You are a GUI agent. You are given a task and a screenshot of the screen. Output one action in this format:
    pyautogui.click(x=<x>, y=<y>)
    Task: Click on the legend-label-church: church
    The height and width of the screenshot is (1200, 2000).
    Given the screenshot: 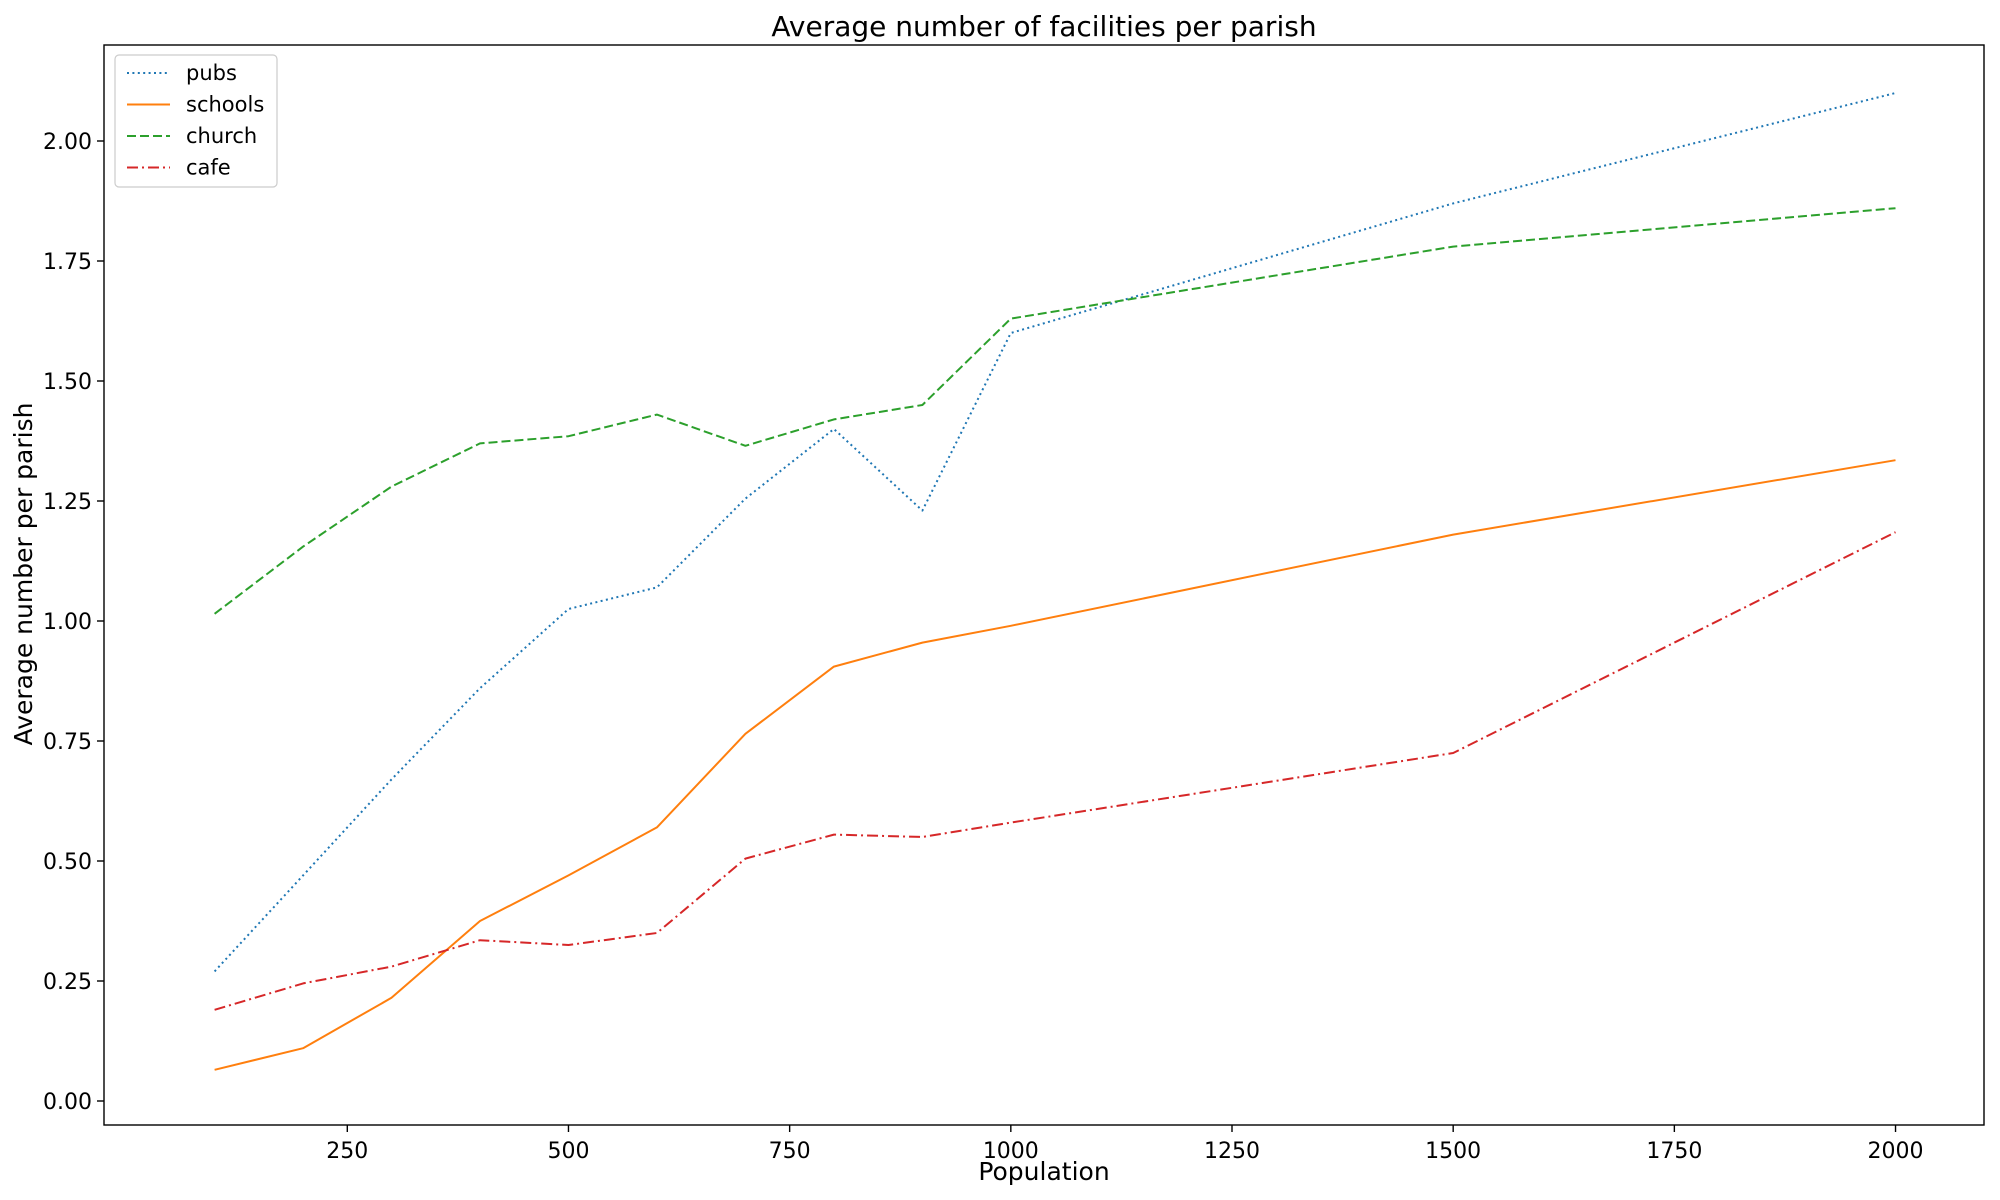 What is the action you would take?
    pyautogui.click(x=221, y=136)
    